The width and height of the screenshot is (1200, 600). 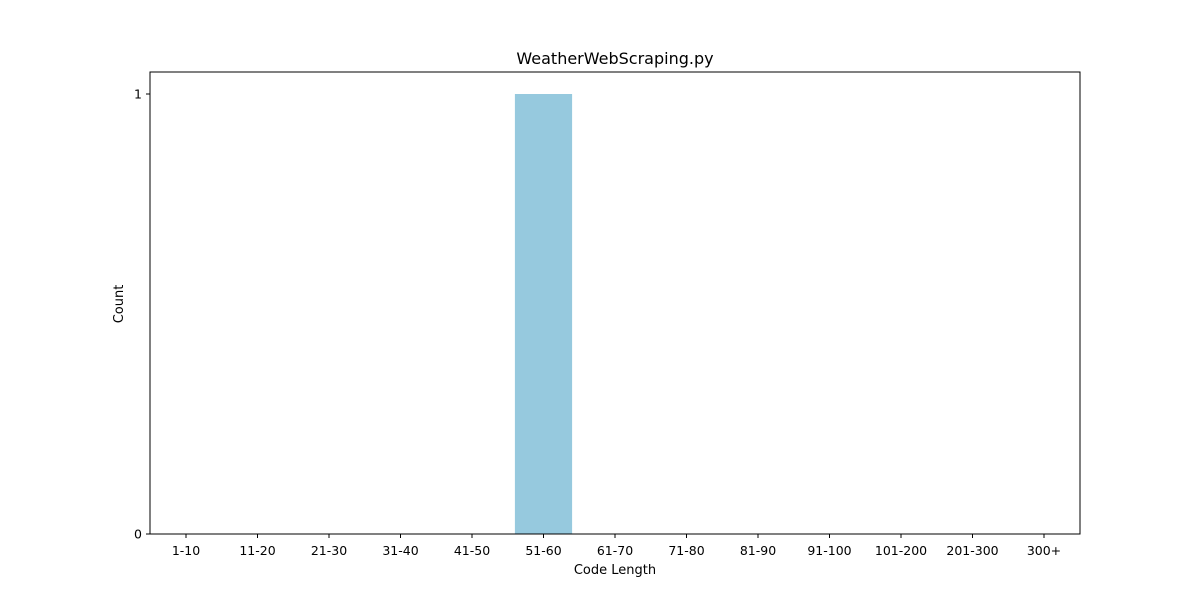 I want to click on bars-layer, so click(x=543, y=314).